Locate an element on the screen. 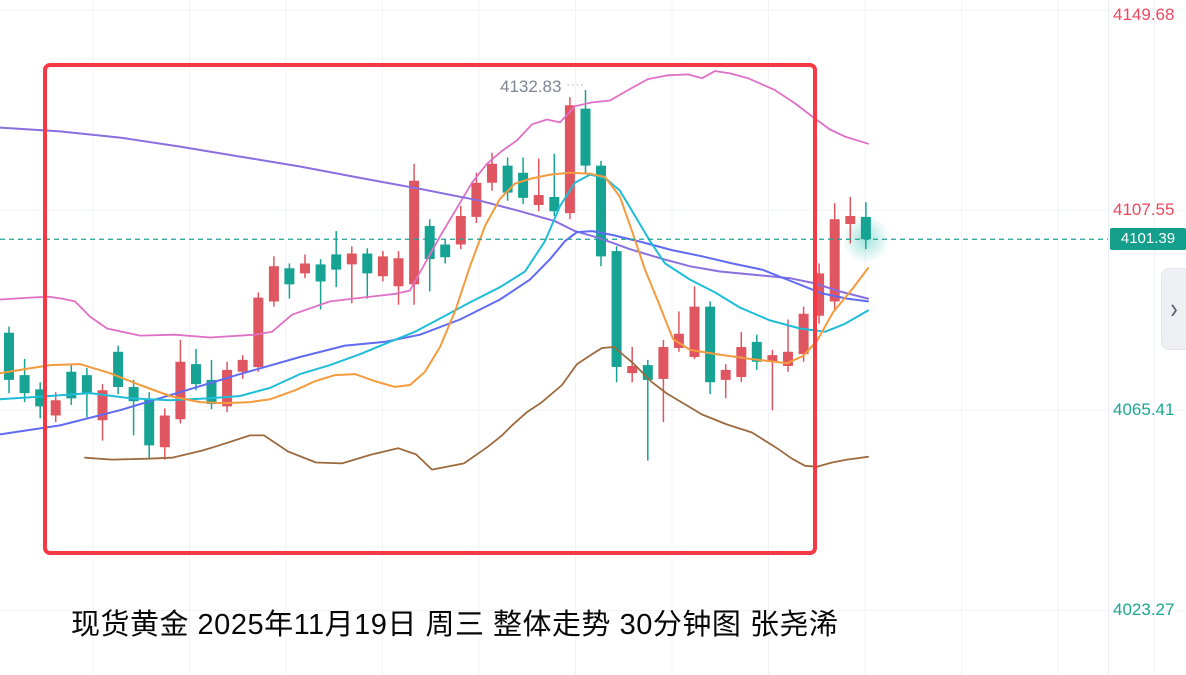  lower-band-line is located at coordinates (476, 408).